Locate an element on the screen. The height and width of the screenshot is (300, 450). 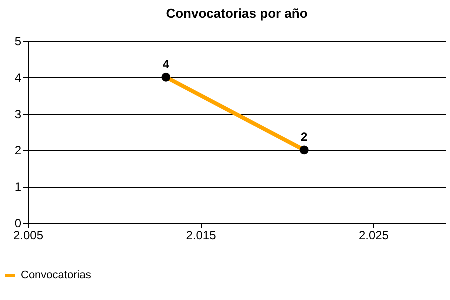
y-tick-label: 2 is located at coordinates (18, 151).